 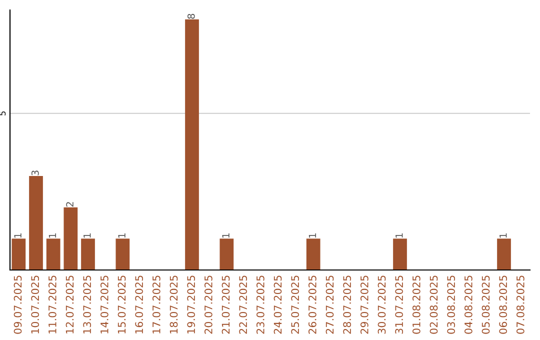 I want to click on x-tick-label: 31.07.2025, so click(x=399, y=305).